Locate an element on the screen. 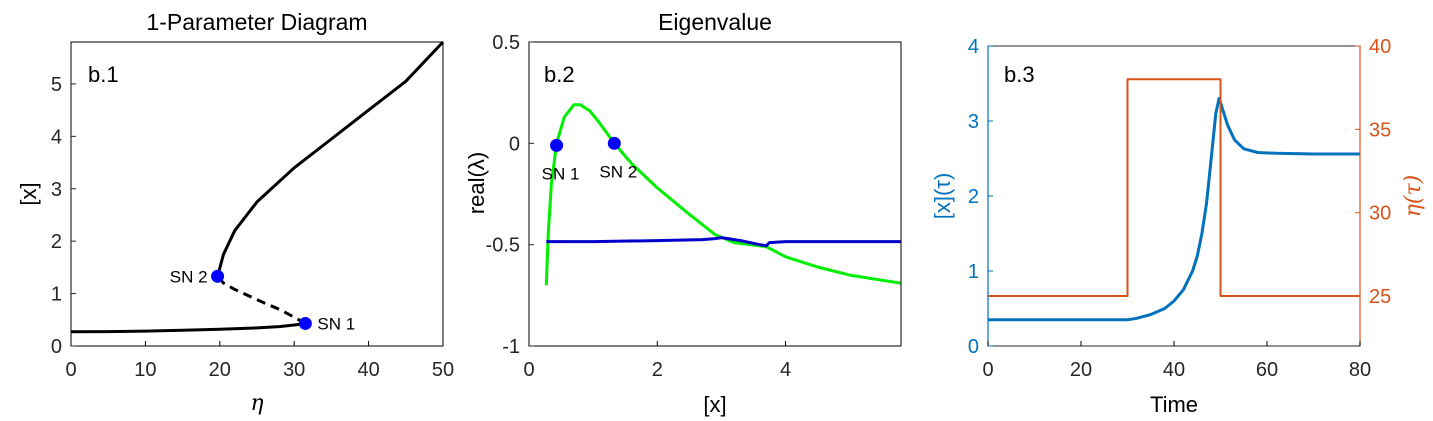 The image size is (1433, 421). panel3-left-ytick-label: 1 is located at coordinates (973, 272).